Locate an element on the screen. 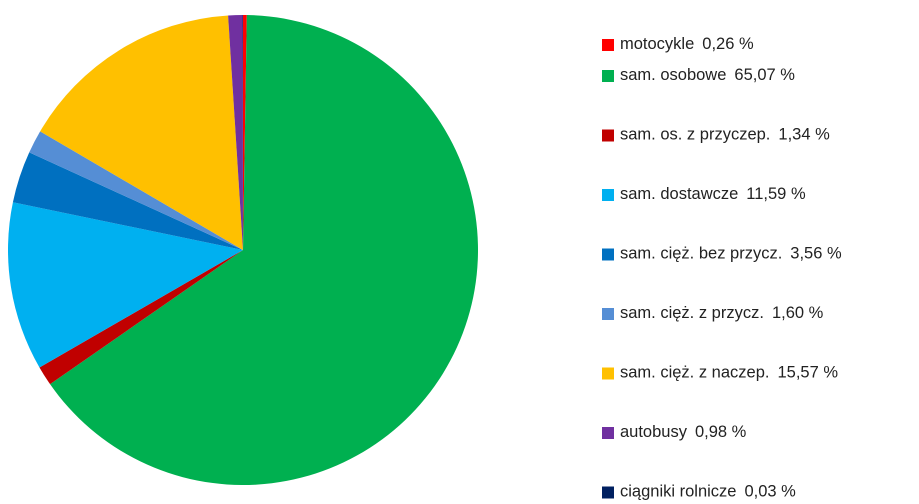 This screenshot has width=919, height=504. legend-label: motocykle 0,26 % is located at coordinates (687, 44).